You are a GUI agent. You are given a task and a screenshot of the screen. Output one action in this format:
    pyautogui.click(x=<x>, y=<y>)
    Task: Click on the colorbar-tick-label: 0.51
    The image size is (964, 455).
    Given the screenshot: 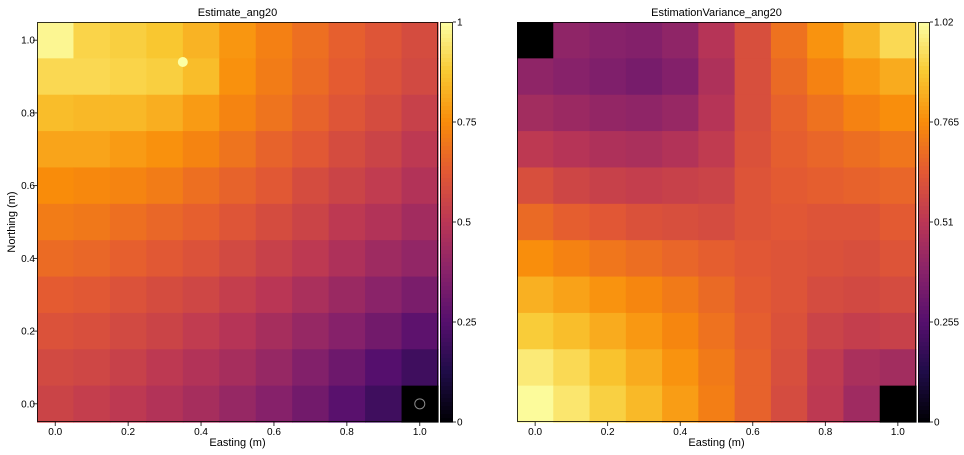 What is the action you would take?
    pyautogui.click(x=944, y=223)
    